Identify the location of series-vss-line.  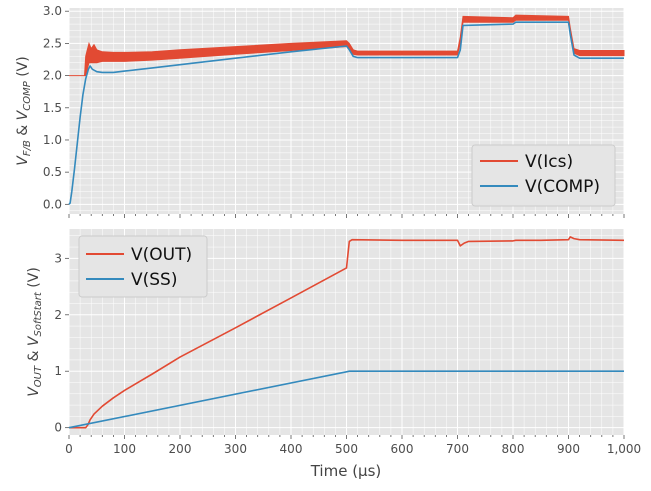
(346, 399).